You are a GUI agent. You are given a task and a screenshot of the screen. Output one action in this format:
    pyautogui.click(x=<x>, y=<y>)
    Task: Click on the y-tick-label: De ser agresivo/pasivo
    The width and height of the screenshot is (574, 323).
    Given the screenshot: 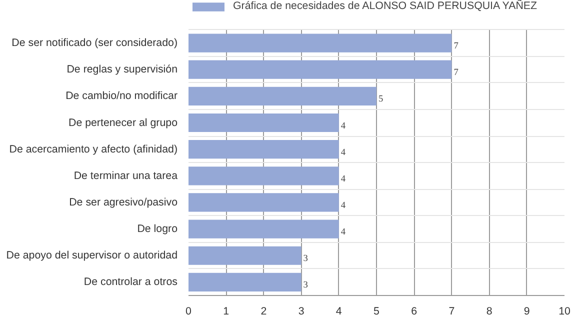 What is the action you would take?
    pyautogui.click(x=123, y=202)
    